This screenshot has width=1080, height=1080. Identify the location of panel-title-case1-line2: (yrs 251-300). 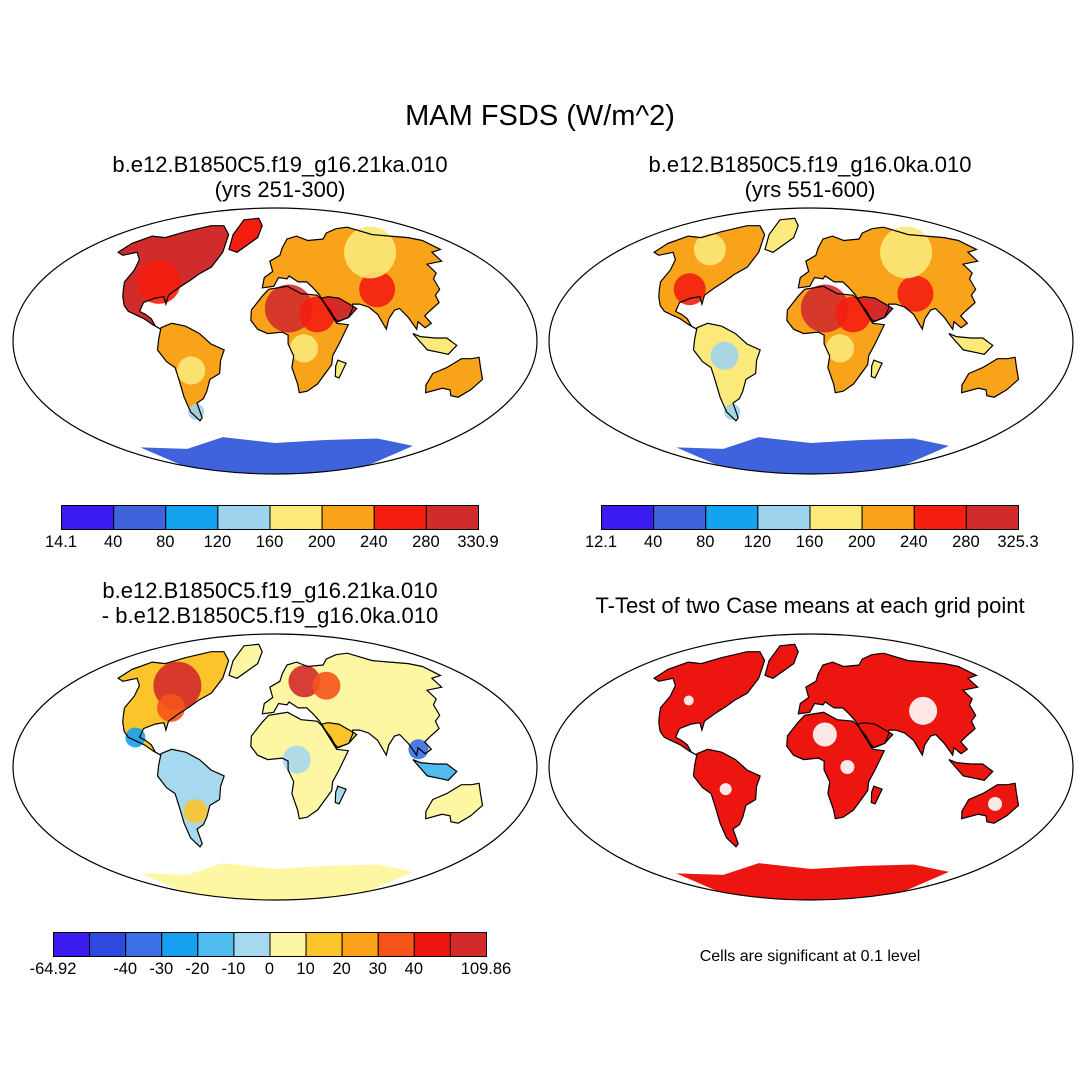
(280, 189).